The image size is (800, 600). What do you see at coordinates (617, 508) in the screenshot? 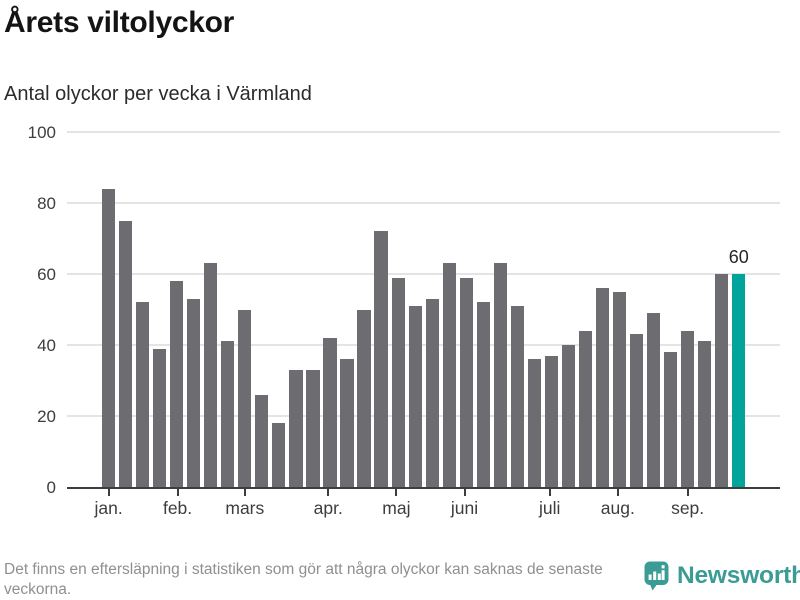
I see `x-axis-month-label: aug.` at bounding box center [617, 508].